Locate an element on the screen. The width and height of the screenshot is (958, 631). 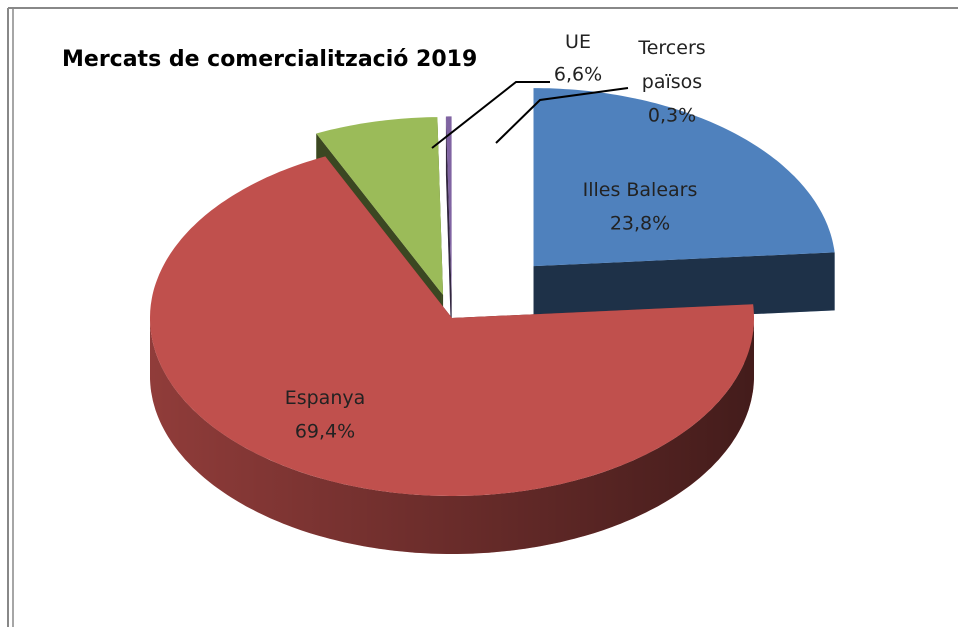
slice-value-label: 23,8% is located at coordinates (640, 224).